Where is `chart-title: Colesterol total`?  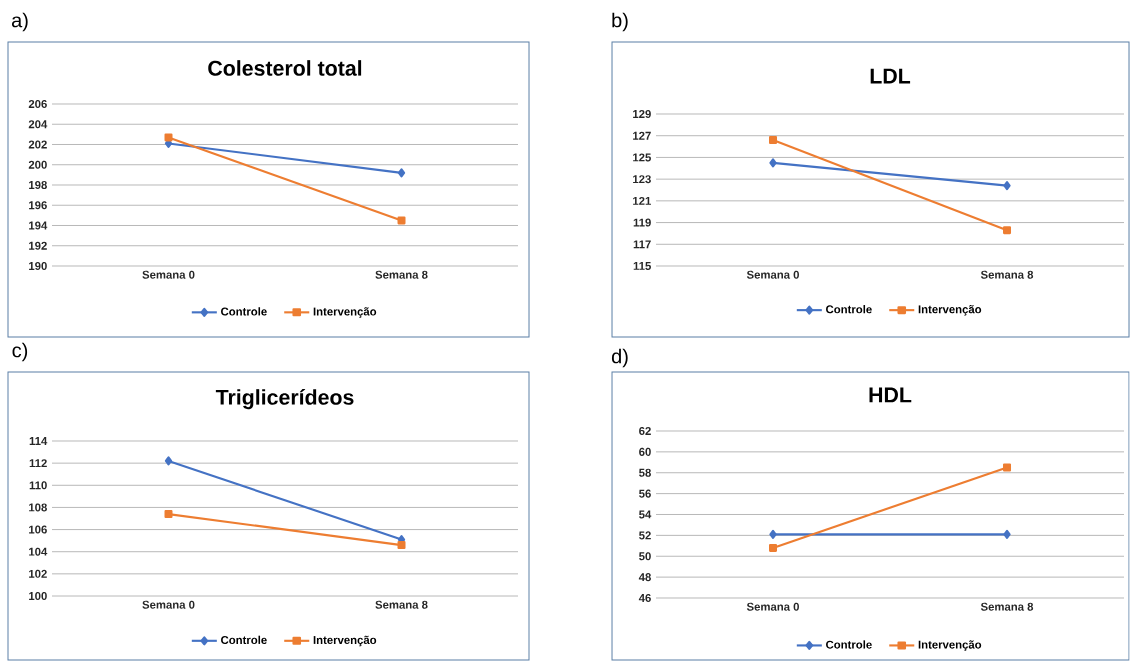 chart-title: Colesterol total is located at coordinates (285, 68).